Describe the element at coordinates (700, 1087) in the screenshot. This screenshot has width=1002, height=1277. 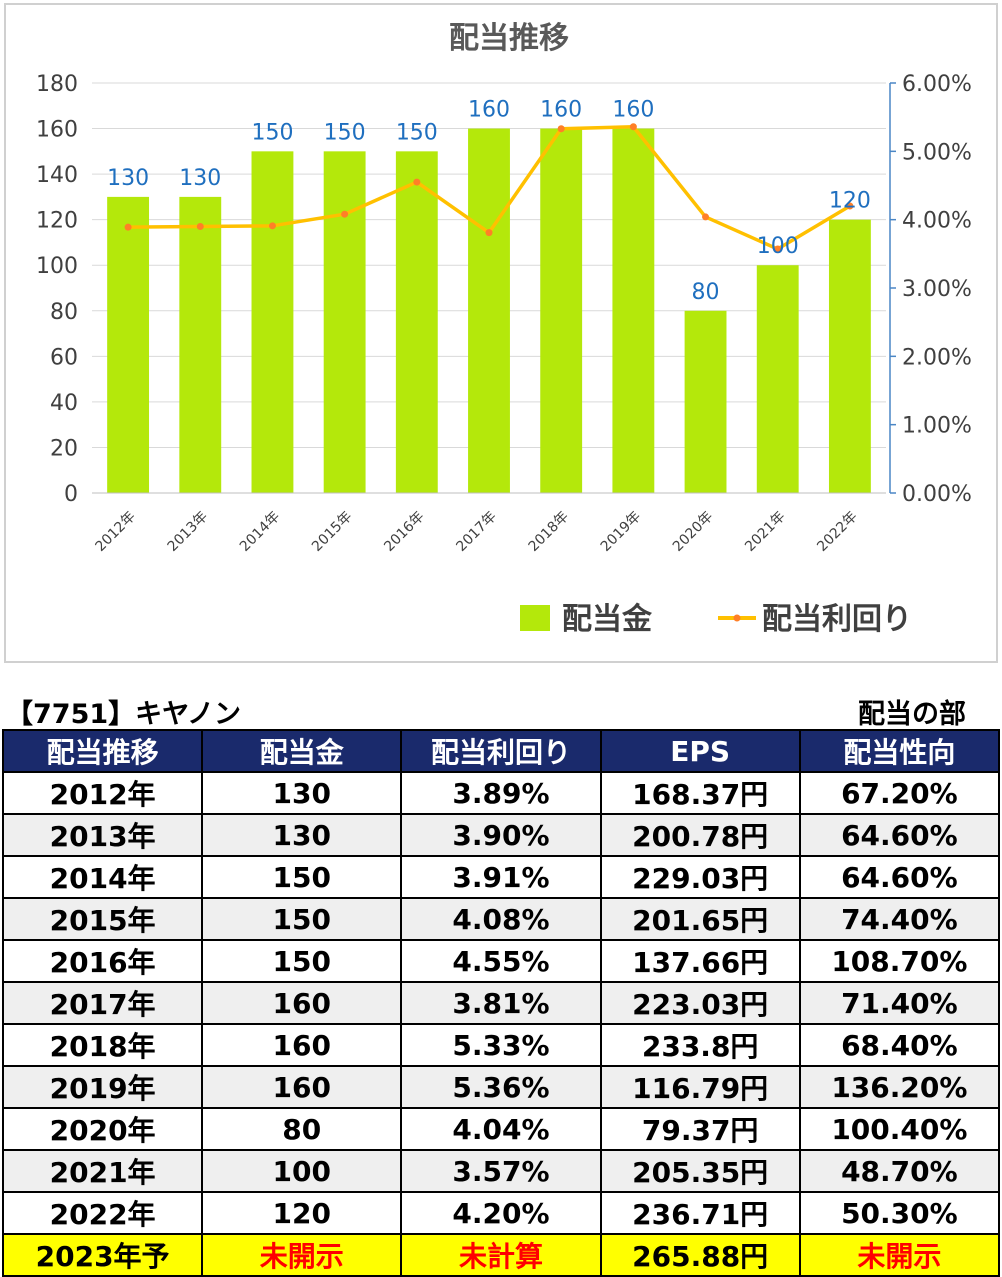
I see `cell-eps: 116.79円` at that location.